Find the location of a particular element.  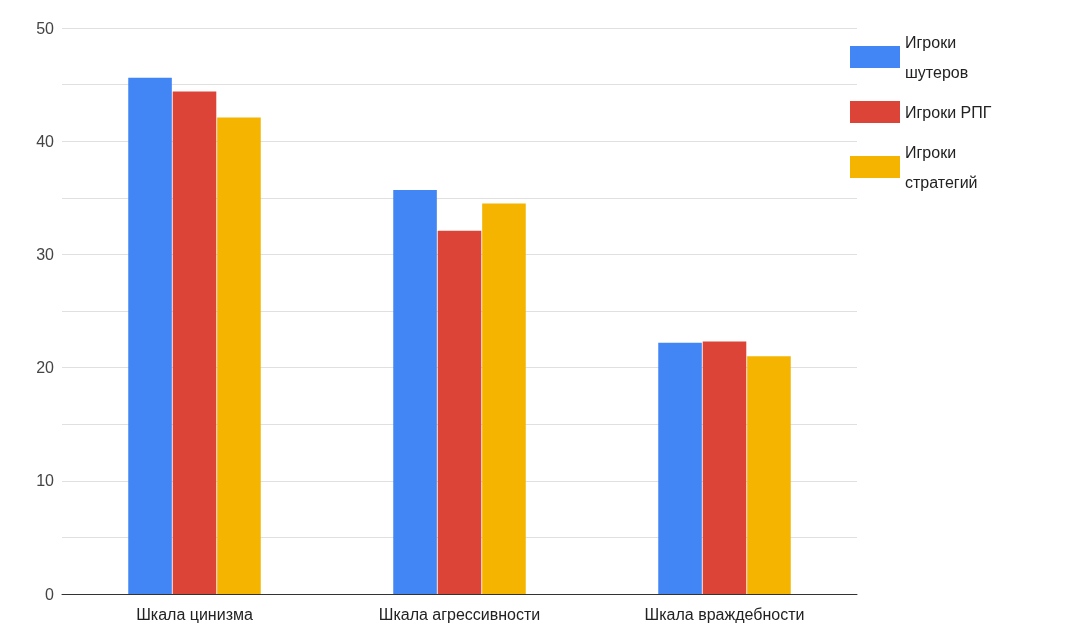

legend-label: Игроки РПГ is located at coordinates (948, 112).